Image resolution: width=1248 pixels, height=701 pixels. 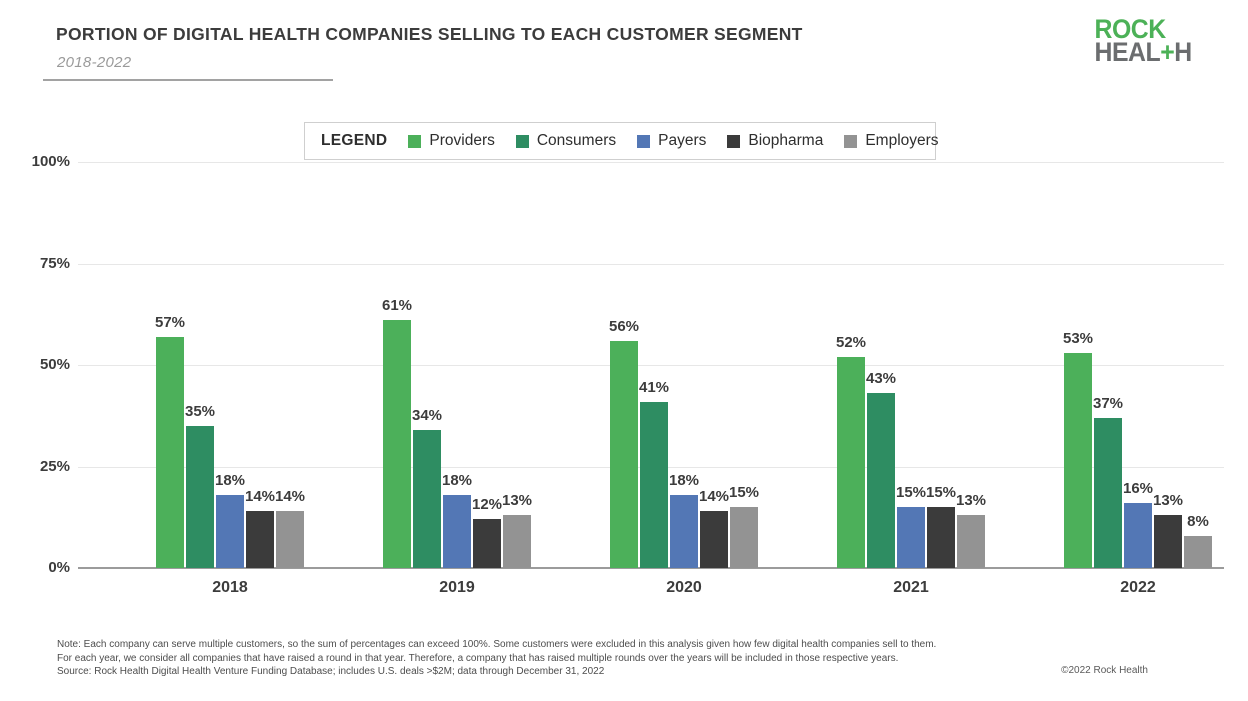 I want to click on gridline-0%, so click(x=651, y=568).